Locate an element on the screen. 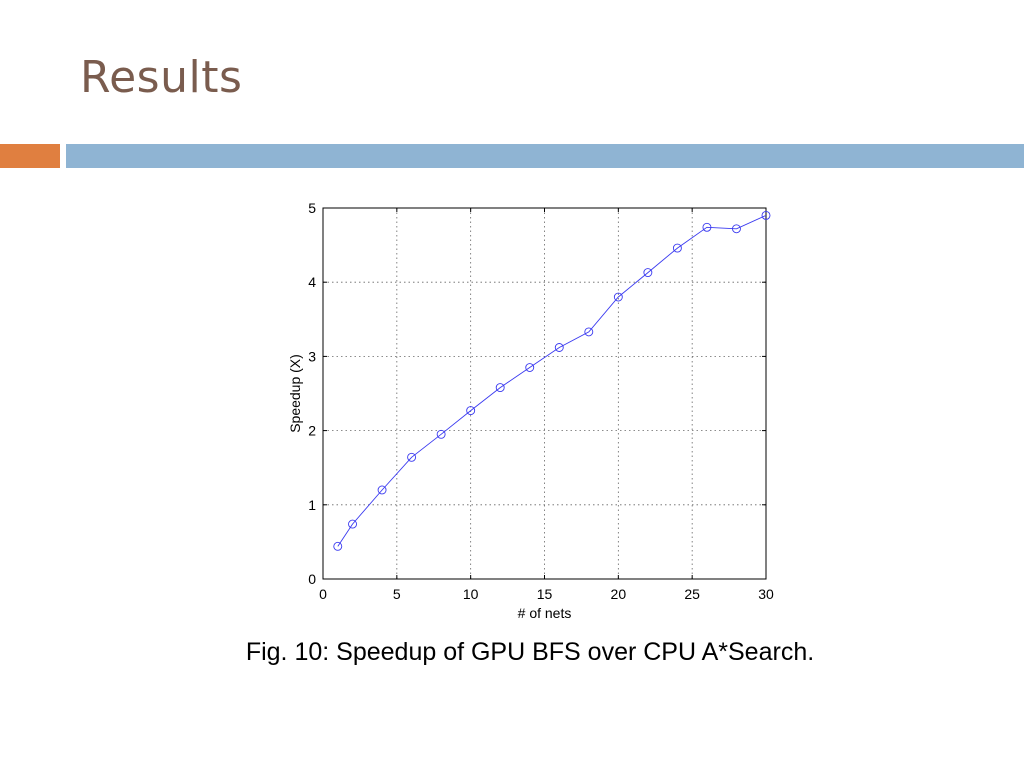 The width and height of the screenshot is (1024, 768). x-tick-label: 10 is located at coordinates (471, 594).